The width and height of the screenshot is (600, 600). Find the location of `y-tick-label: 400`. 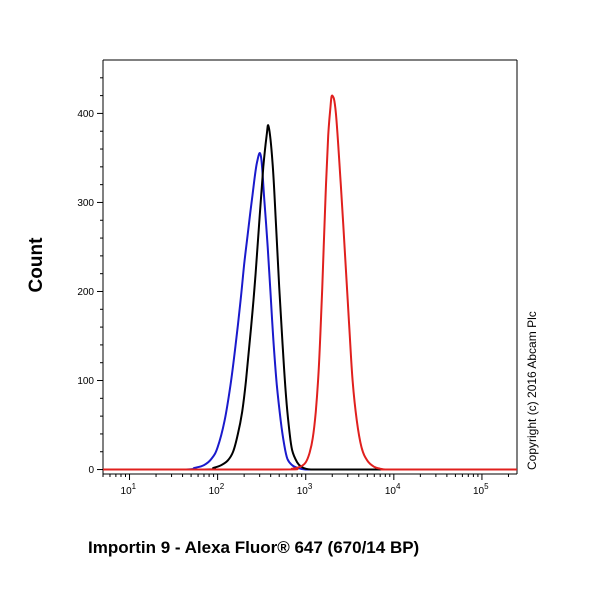

y-tick-label: 400 is located at coordinates (85, 114).